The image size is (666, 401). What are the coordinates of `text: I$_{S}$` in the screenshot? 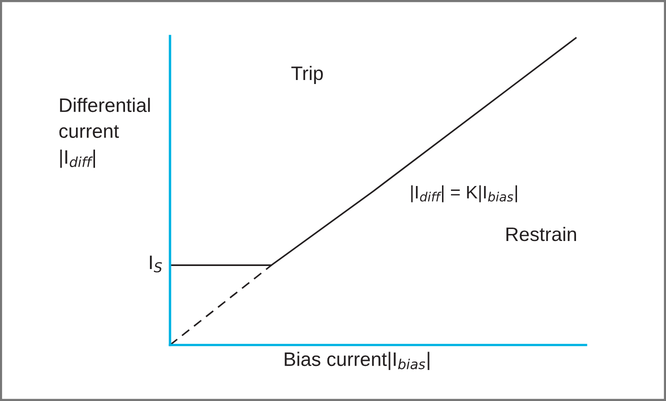 It's located at (156, 264).